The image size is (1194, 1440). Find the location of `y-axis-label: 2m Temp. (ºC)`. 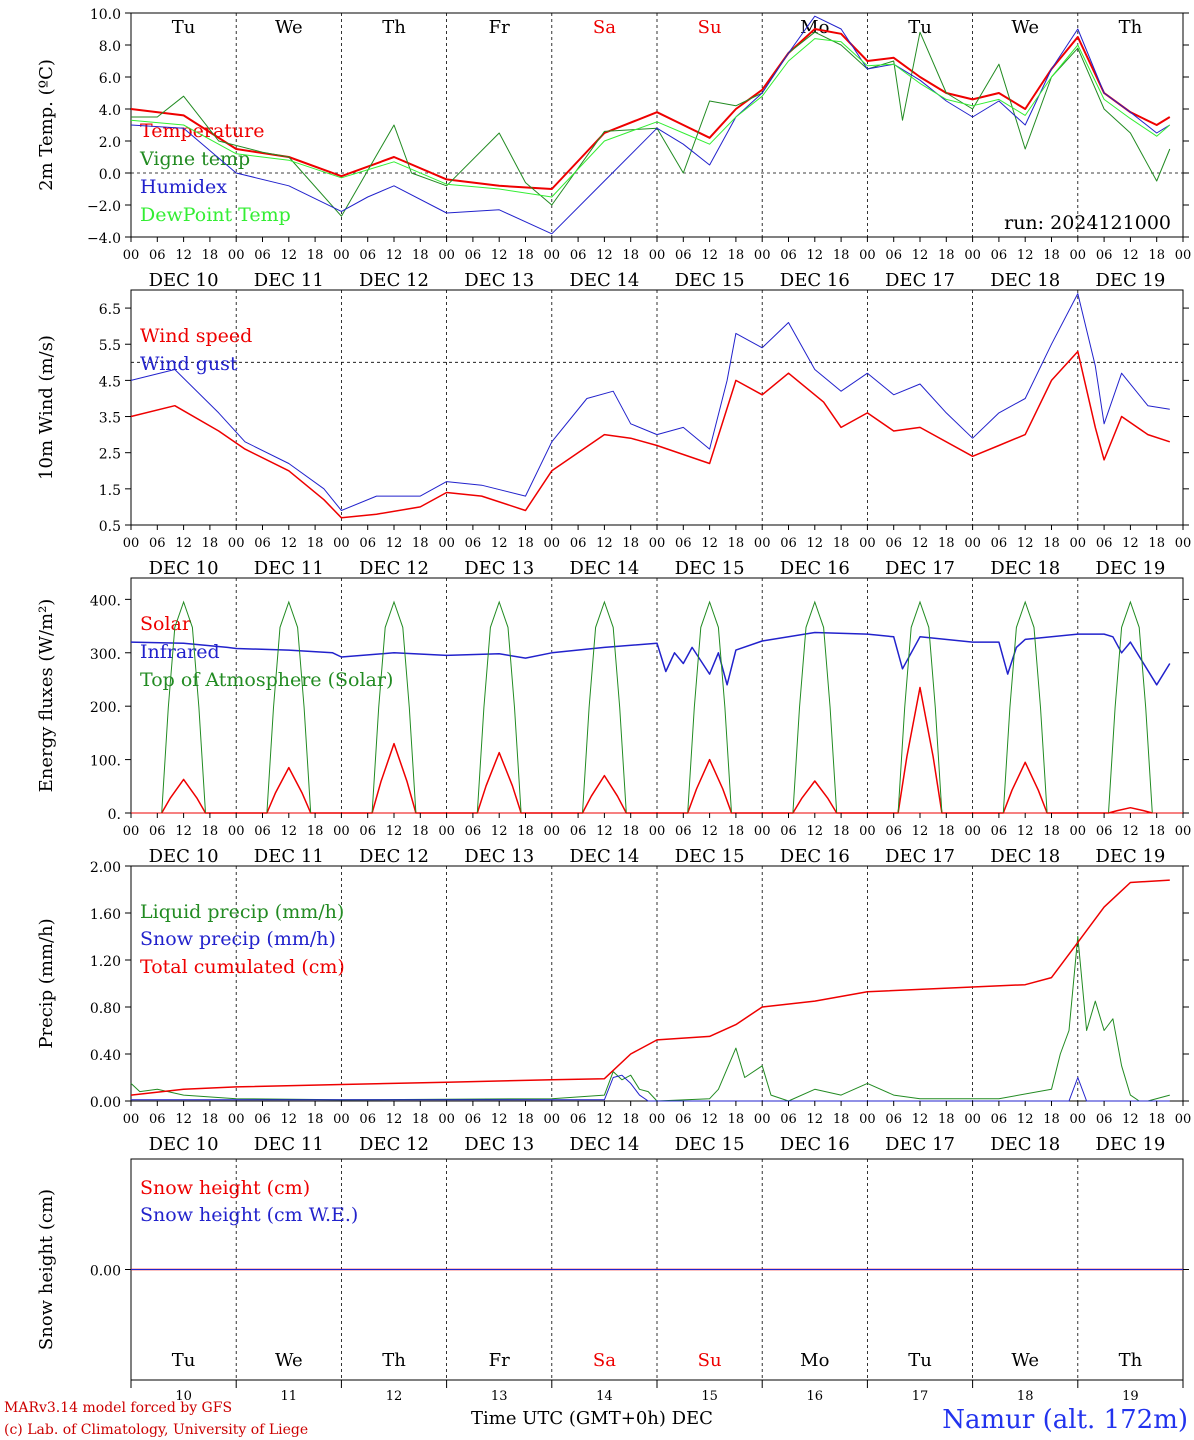

y-axis-label: 2m Temp. (ºC) is located at coordinates (46, 125).